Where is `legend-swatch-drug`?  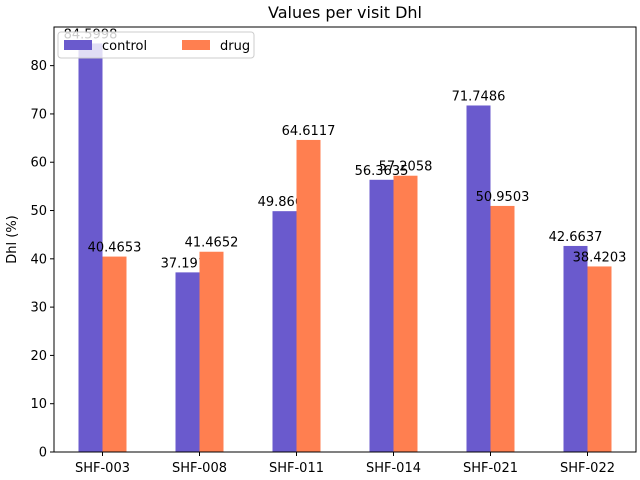 legend-swatch-drug is located at coordinates (196, 45).